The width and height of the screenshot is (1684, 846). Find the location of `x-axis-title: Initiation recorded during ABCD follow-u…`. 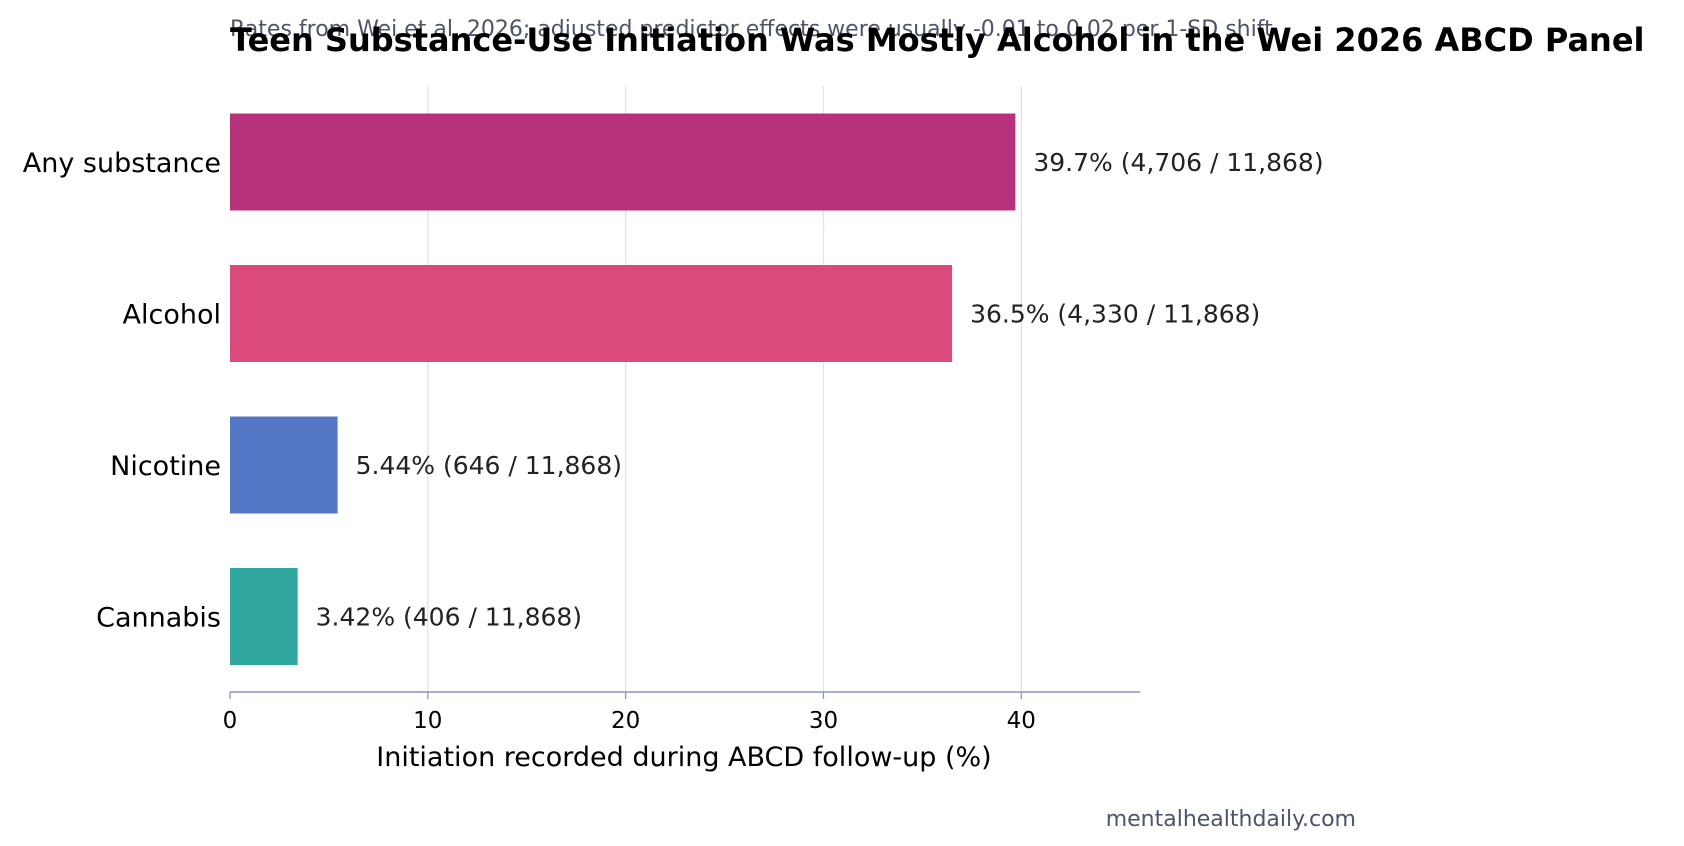

x-axis-title: Initiation recorded during ABCD follow-u… is located at coordinates (683, 757).